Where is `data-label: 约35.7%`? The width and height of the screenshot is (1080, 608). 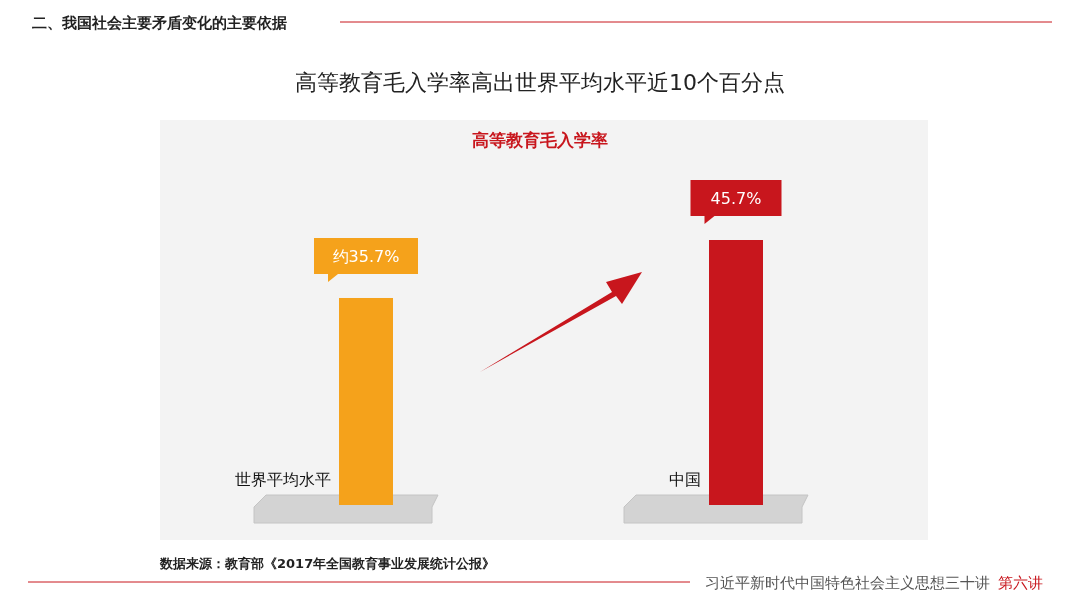 data-label: 约35.7% is located at coordinates (366, 256).